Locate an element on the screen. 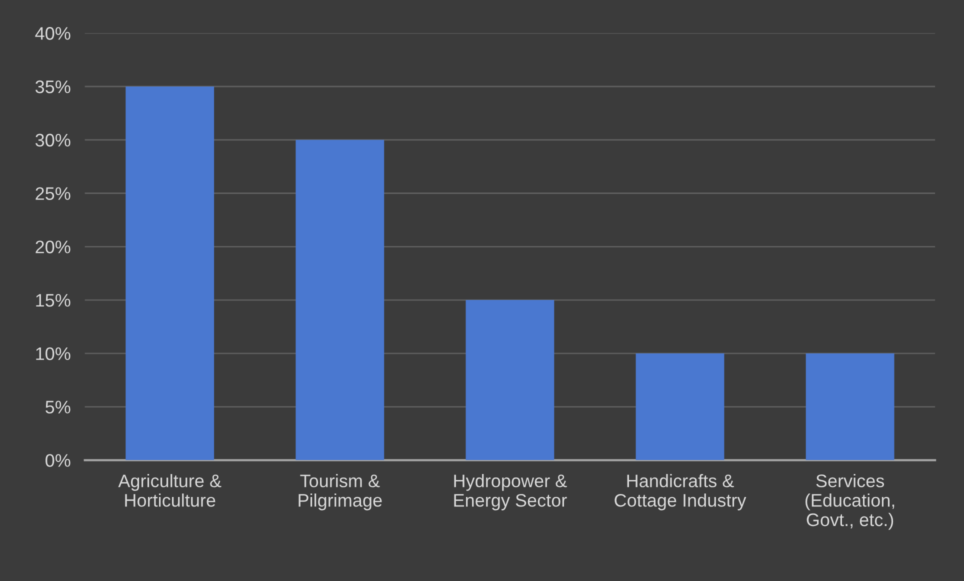  y-tick-label: 15% is located at coordinates (53, 300).